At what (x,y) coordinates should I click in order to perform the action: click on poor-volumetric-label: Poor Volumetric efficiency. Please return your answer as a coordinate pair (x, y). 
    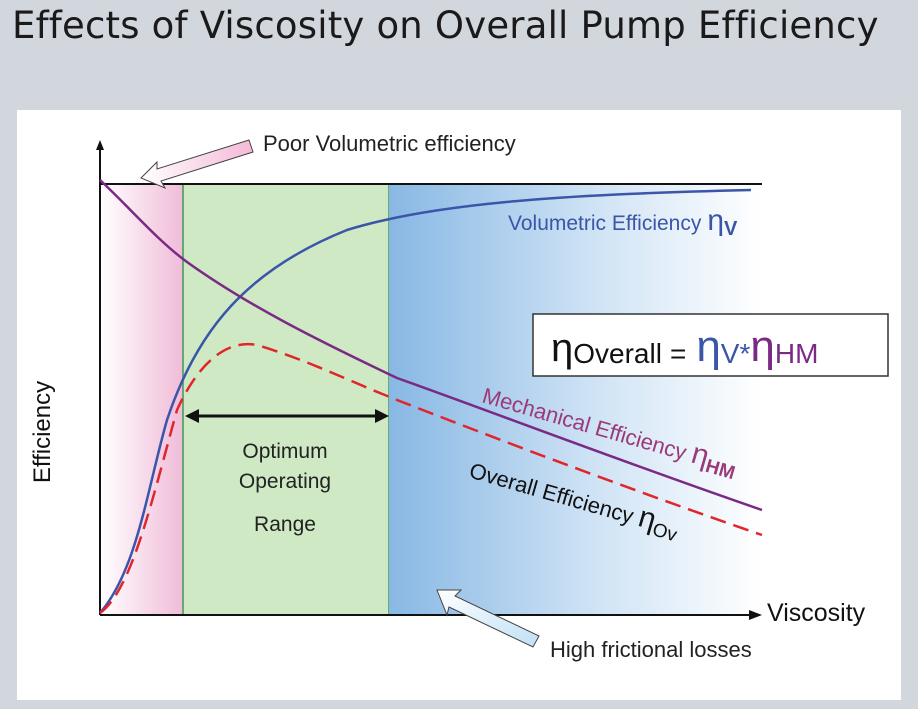
    Looking at the image, I should click on (389, 143).